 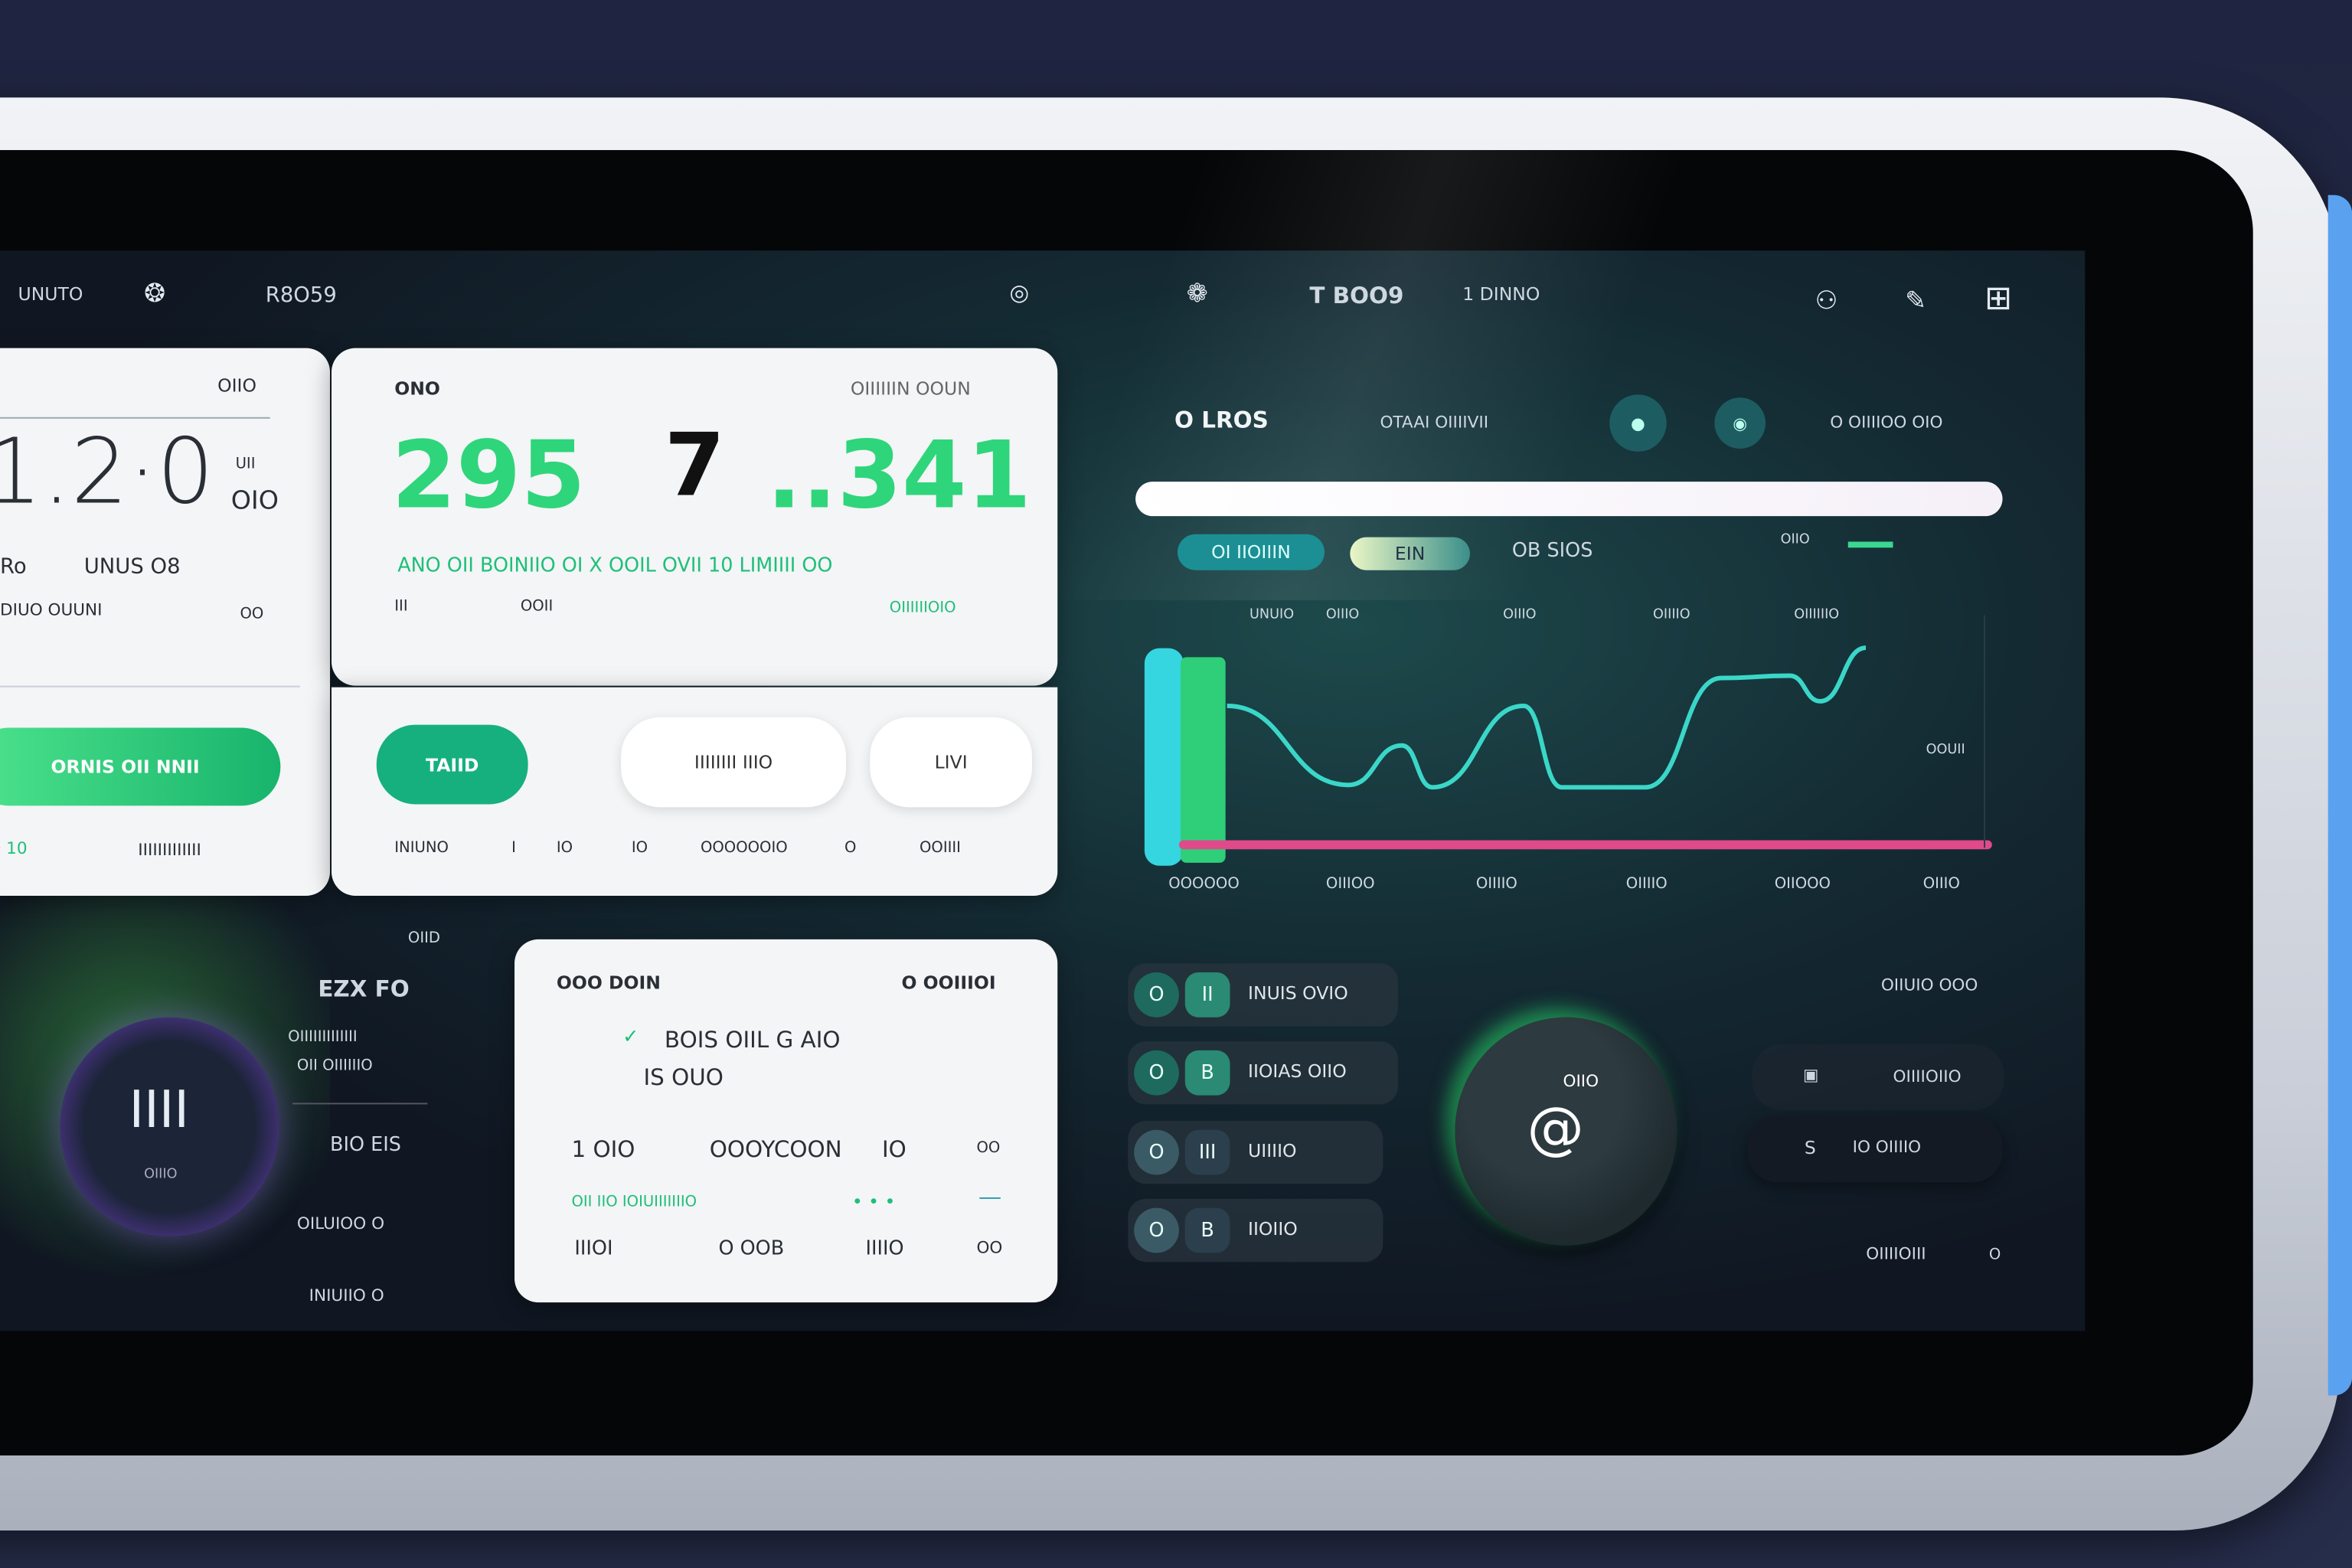 What do you see at coordinates (751, 1249) in the screenshot?
I see `detail-cell: O OOB` at bounding box center [751, 1249].